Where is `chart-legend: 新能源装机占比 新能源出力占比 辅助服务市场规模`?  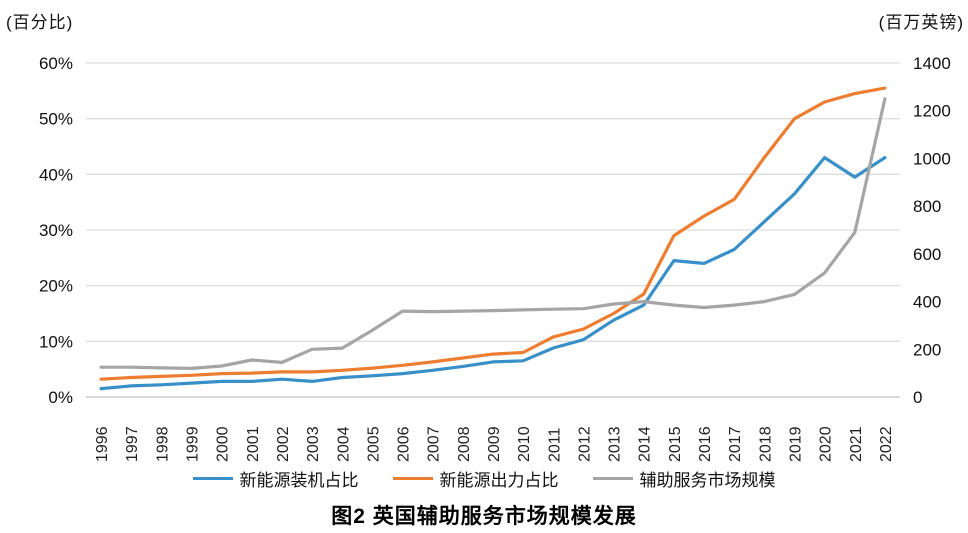
chart-legend: 新能源装机占比 新能源出力占比 辅助服务市场规模 is located at coordinates (484, 478).